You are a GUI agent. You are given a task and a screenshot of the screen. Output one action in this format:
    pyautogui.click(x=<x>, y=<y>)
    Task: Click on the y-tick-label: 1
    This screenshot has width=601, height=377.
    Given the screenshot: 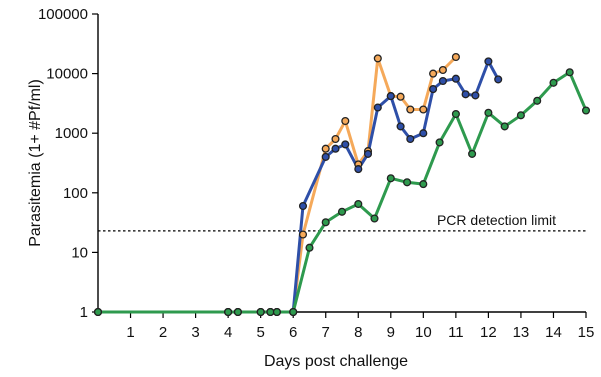 What is the action you would take?
    pyautogui.click(x=84, y=312)
    